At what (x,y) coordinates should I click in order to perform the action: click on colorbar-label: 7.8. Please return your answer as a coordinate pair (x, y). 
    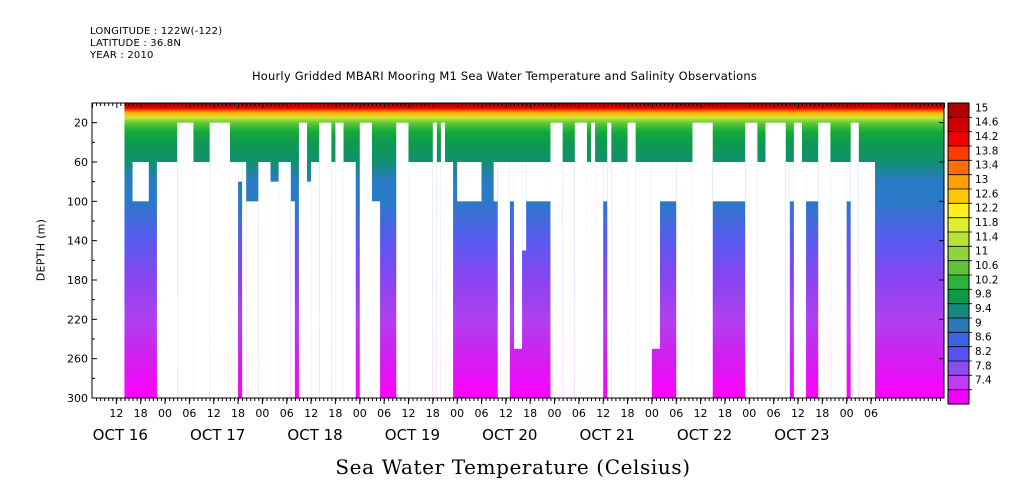
    Looking at the image, I should click on (983, 366).